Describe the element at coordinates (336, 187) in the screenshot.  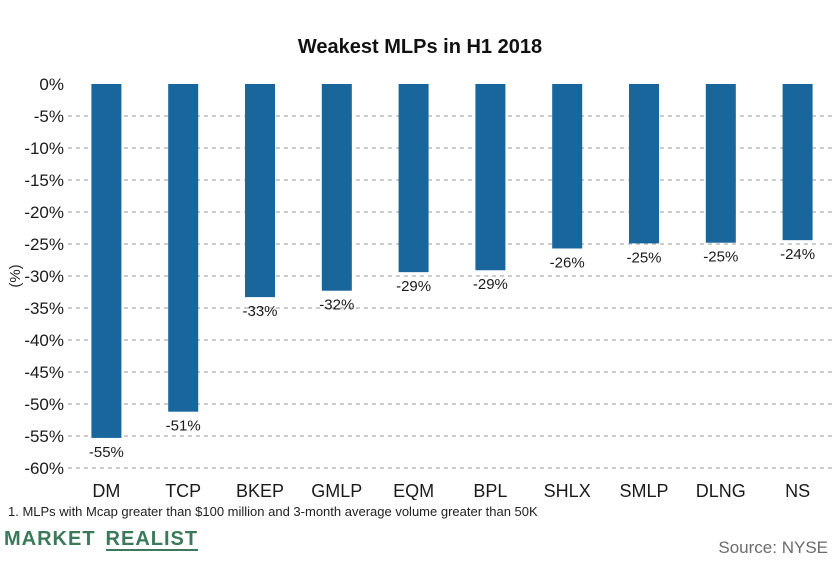
I see `bar-gmlp` at that location.